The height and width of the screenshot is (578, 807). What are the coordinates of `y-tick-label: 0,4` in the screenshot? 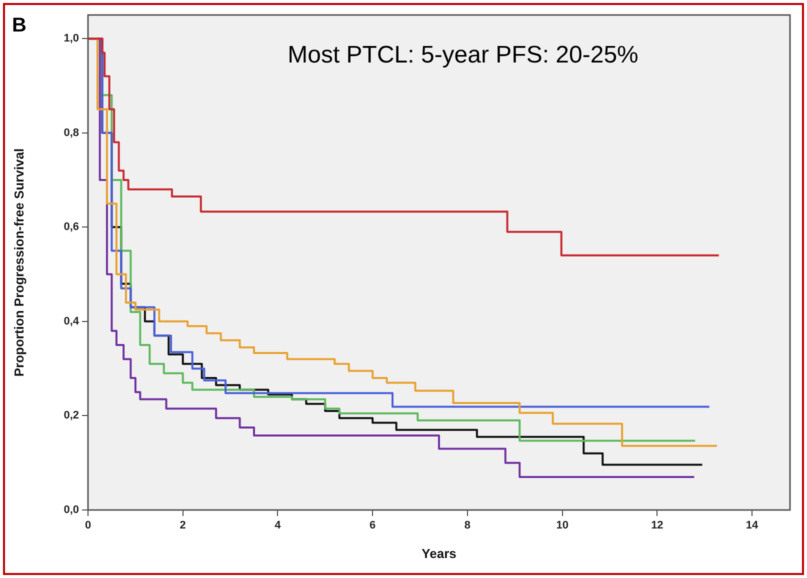 It's located at (72, 321).